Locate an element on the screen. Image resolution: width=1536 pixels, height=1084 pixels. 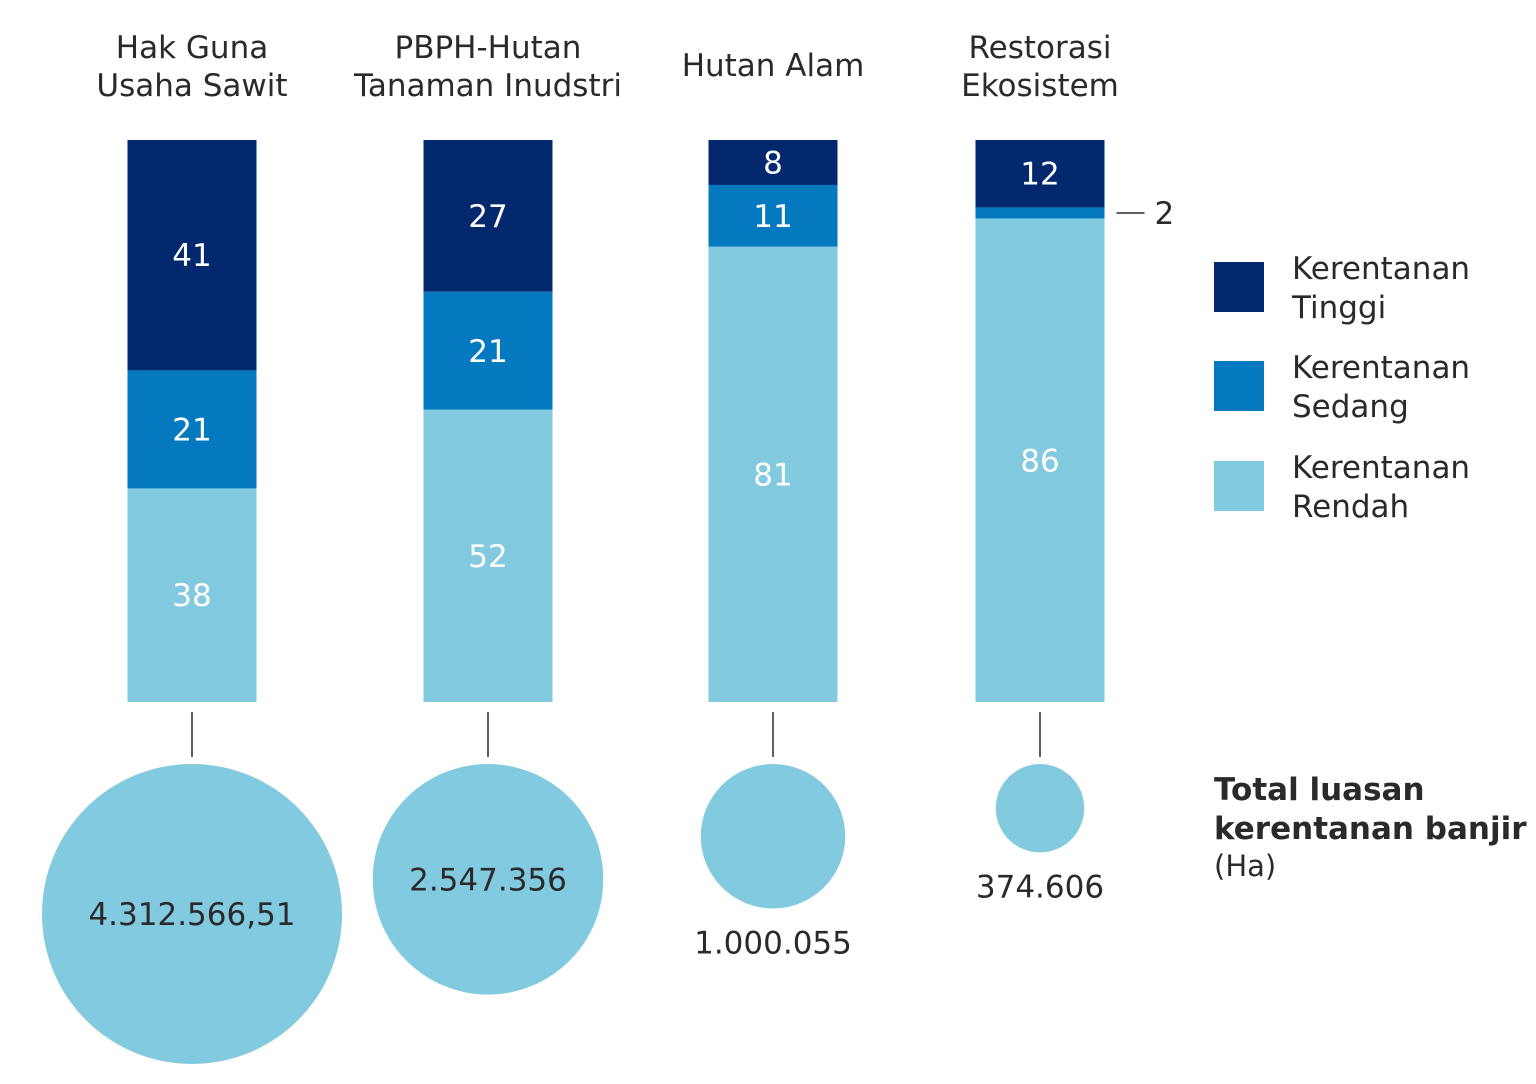
bar-value-label: 38 is located at coordinates (191, 596).